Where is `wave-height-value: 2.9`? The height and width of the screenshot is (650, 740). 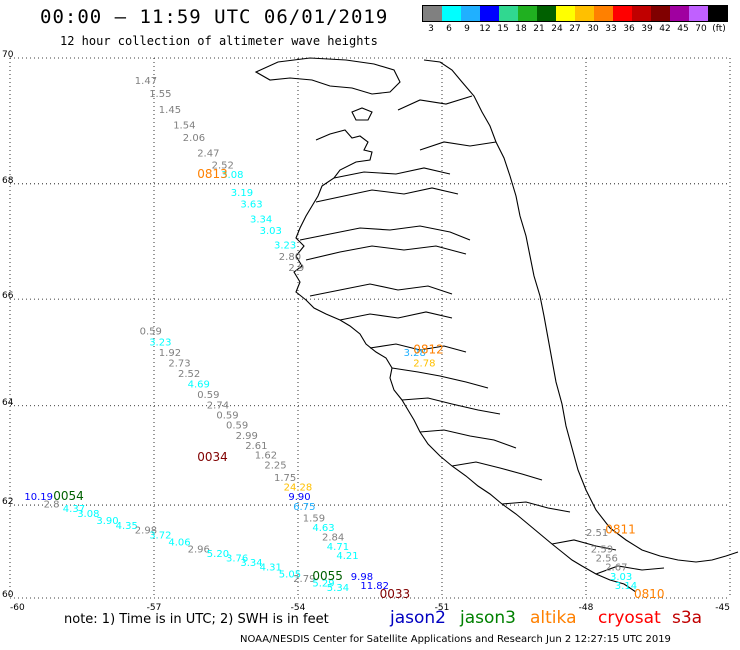 wave-height-value: 2.9 is located at coordinates (296, 268).